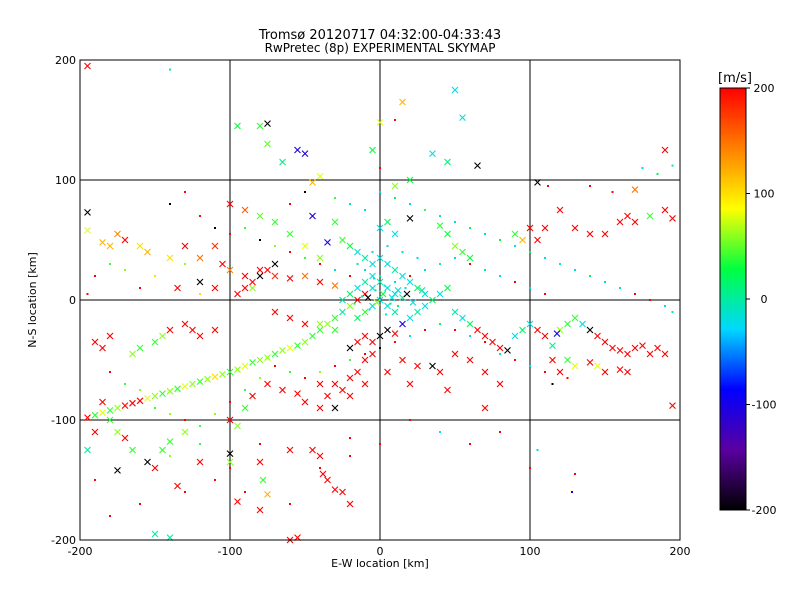 The height and width of the screenshot is (600, 800). What do you see at coordinates (761, 299) in the screenshot?
I see `colorbar-ticks: 200 100 0 -100 -200` at bounding box center [761, 299].